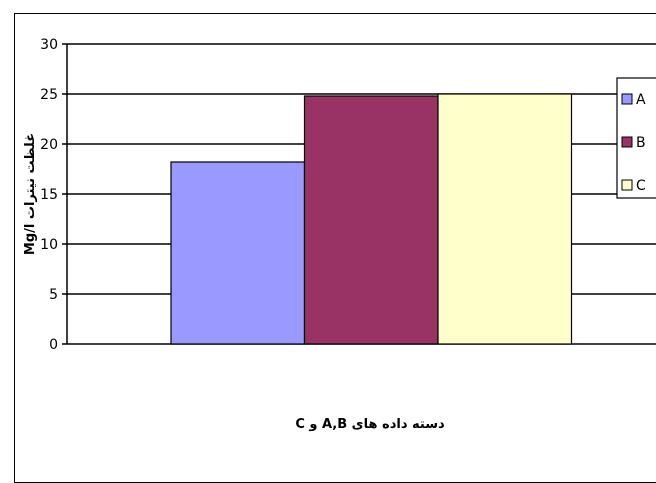 The image size is (656, 483). What do you see at coordinates (53, 295) in the screenshot?
I see `y-tick-label: 5` at bounding box center [53, 295].